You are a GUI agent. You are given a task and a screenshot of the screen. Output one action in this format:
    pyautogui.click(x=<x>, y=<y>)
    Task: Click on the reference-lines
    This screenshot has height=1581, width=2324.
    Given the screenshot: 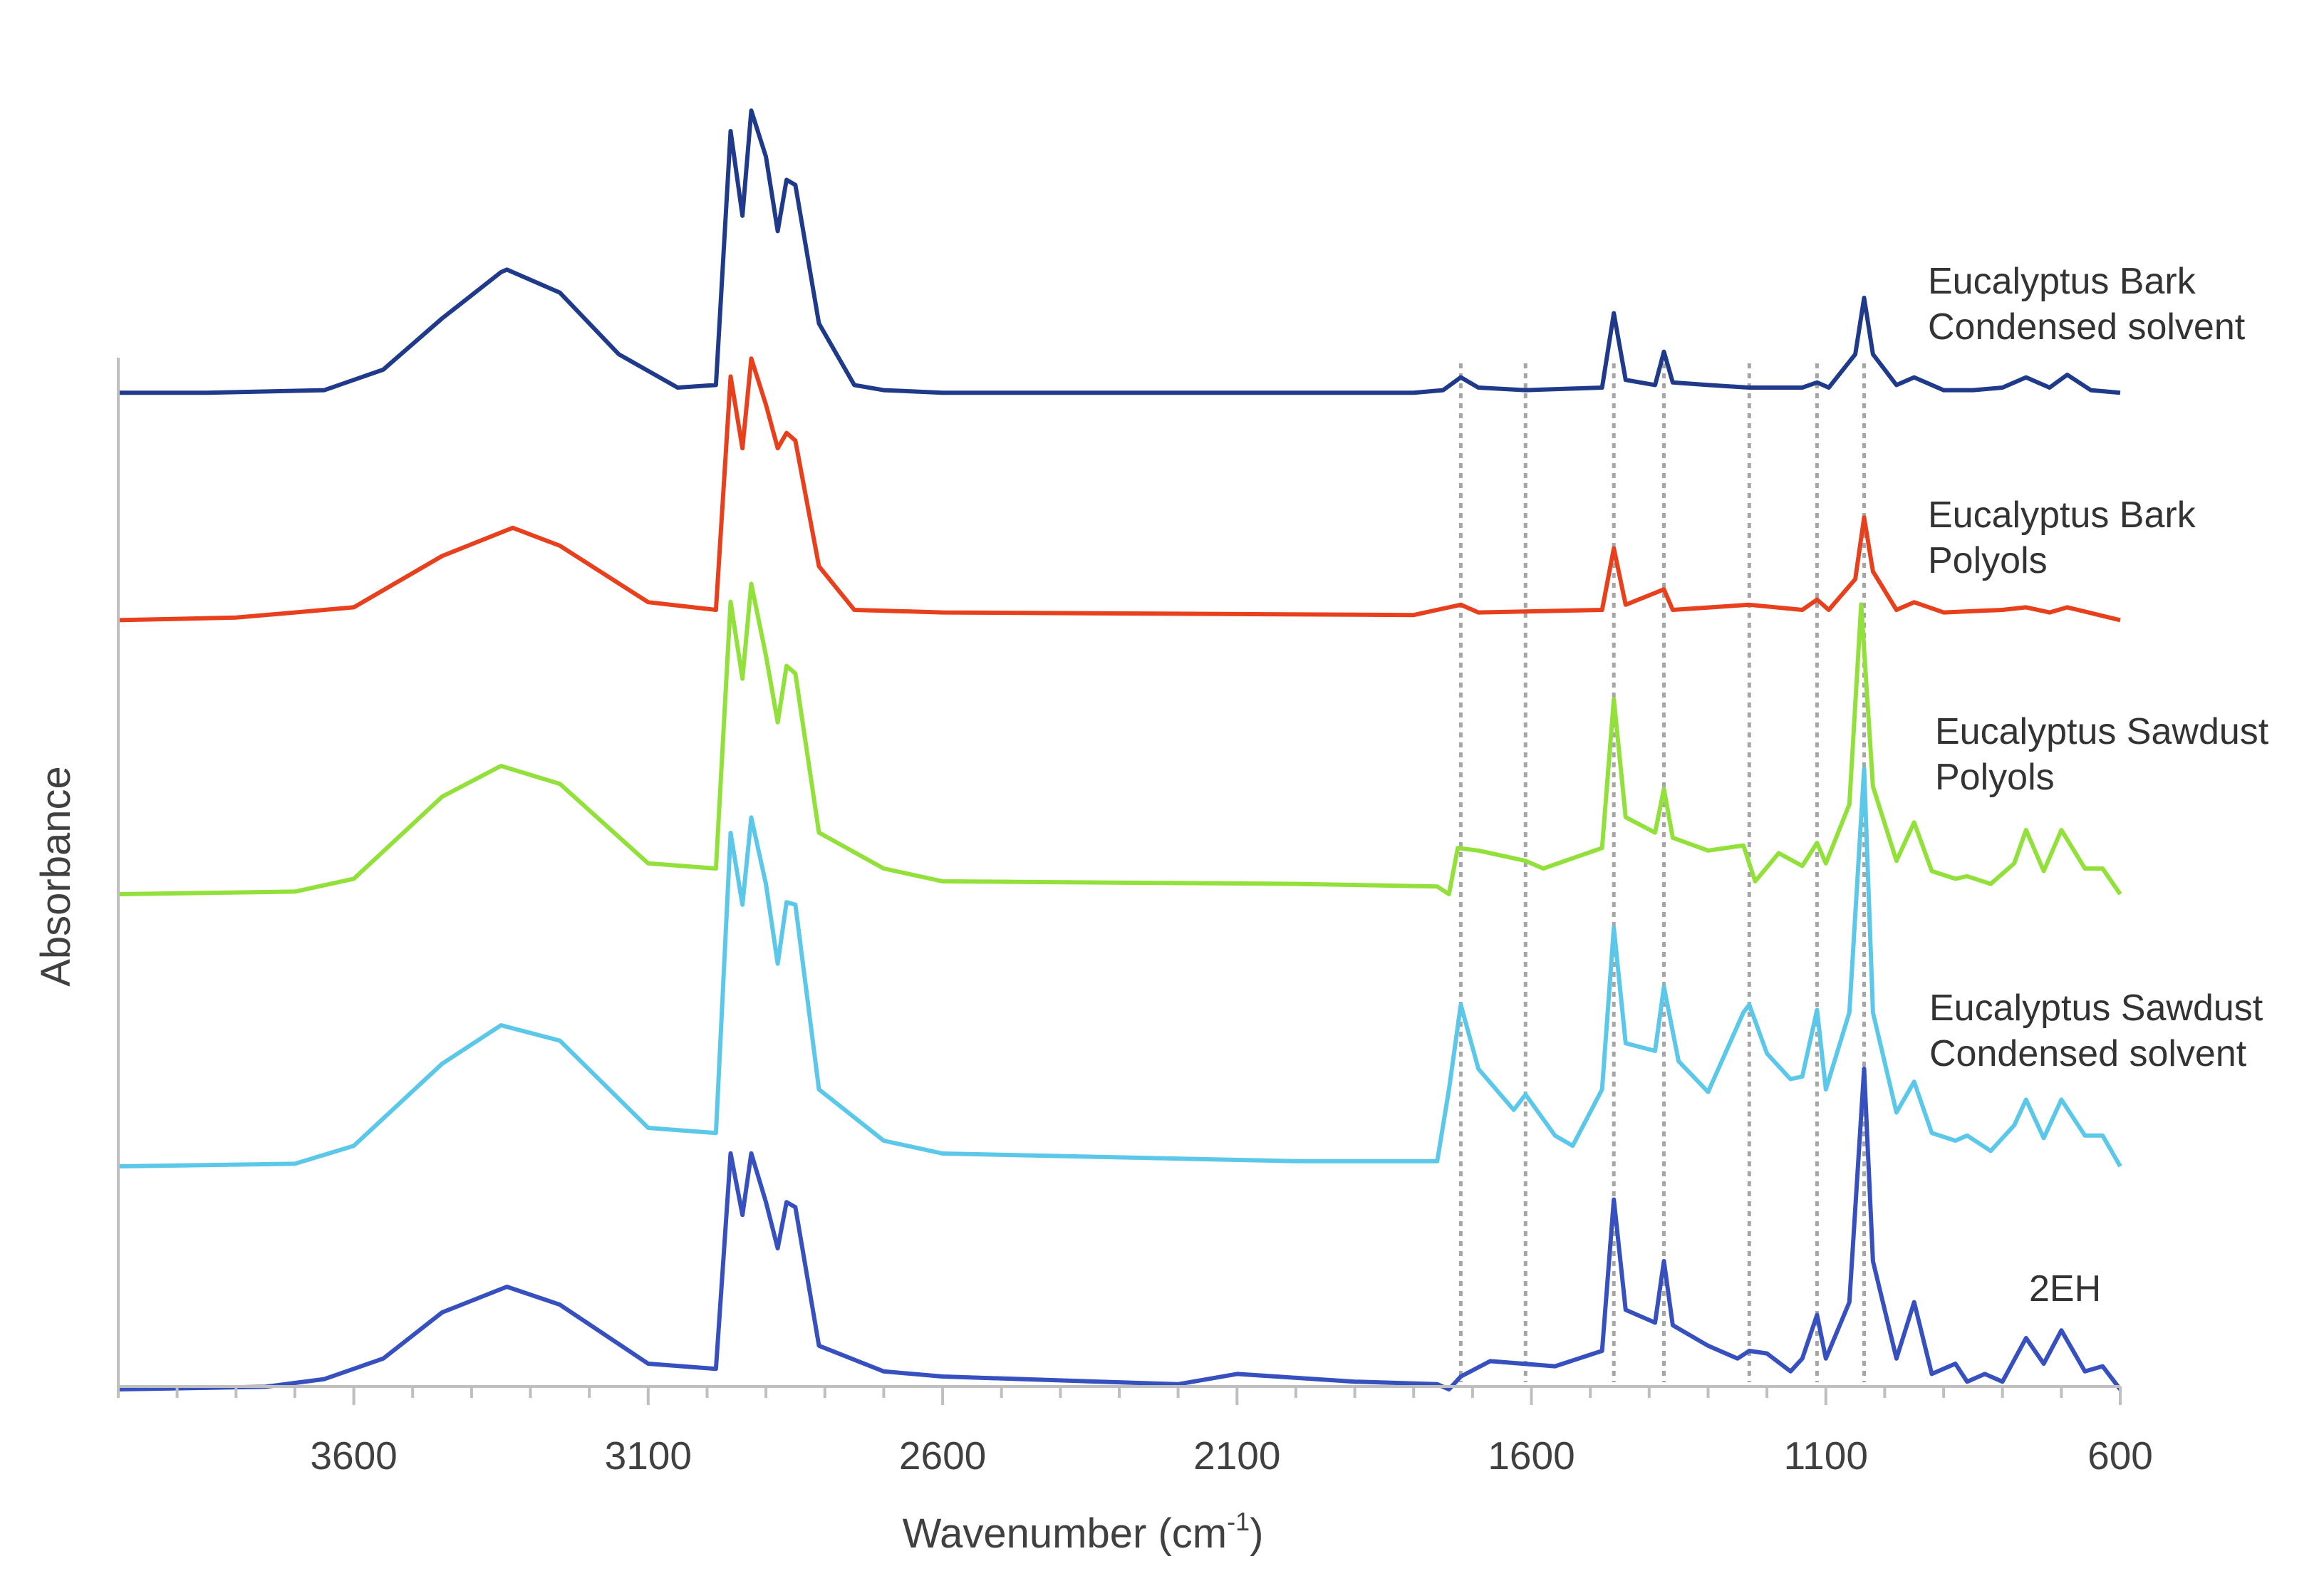 What is the action you would take?
    pyautogui.click(x=1662, y=872)
    